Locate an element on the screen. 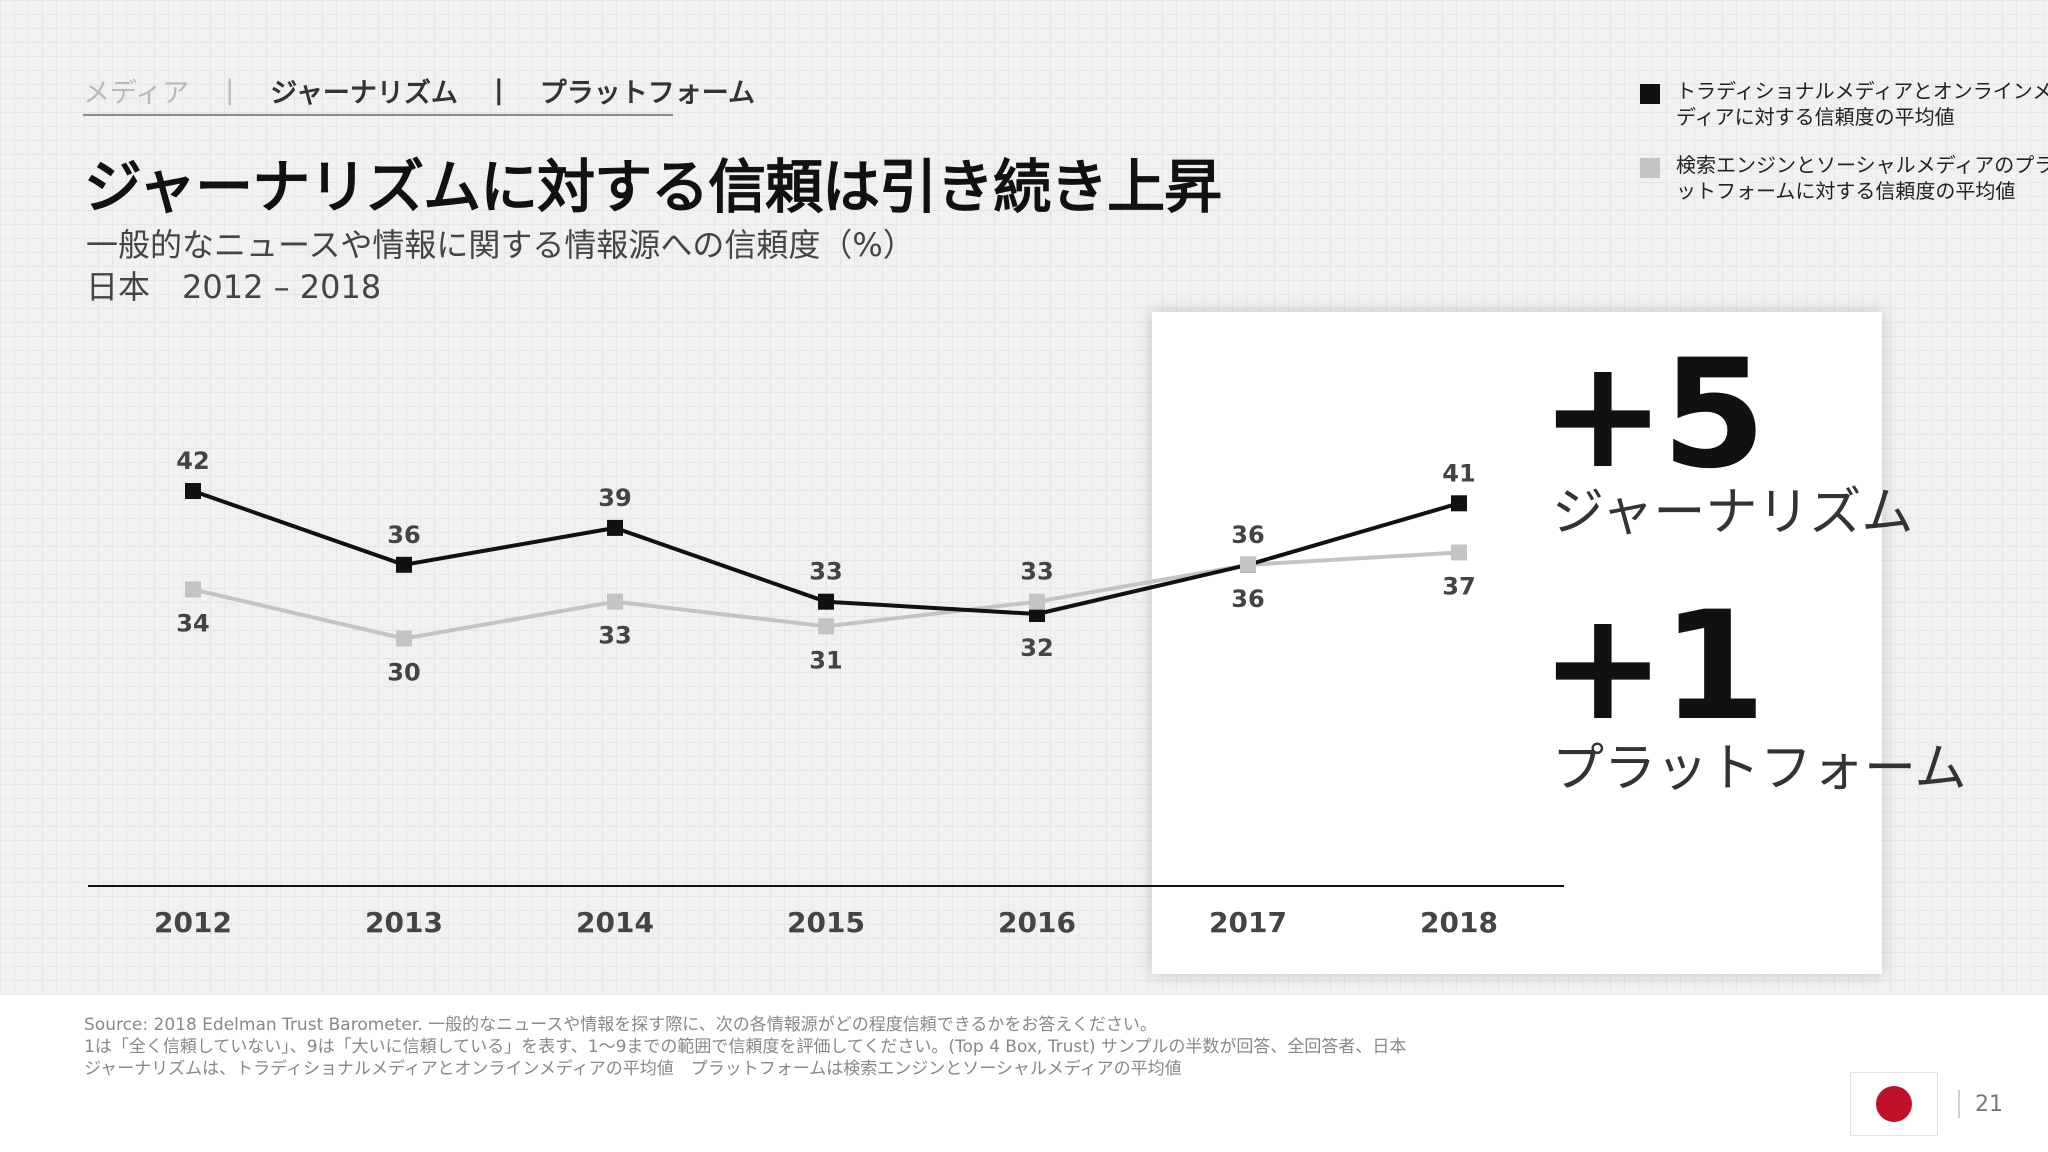  series-layer: 42 36 39 33 32 36 41 34 30 33 31 33 36 37 is located at coordinates (825, 567).